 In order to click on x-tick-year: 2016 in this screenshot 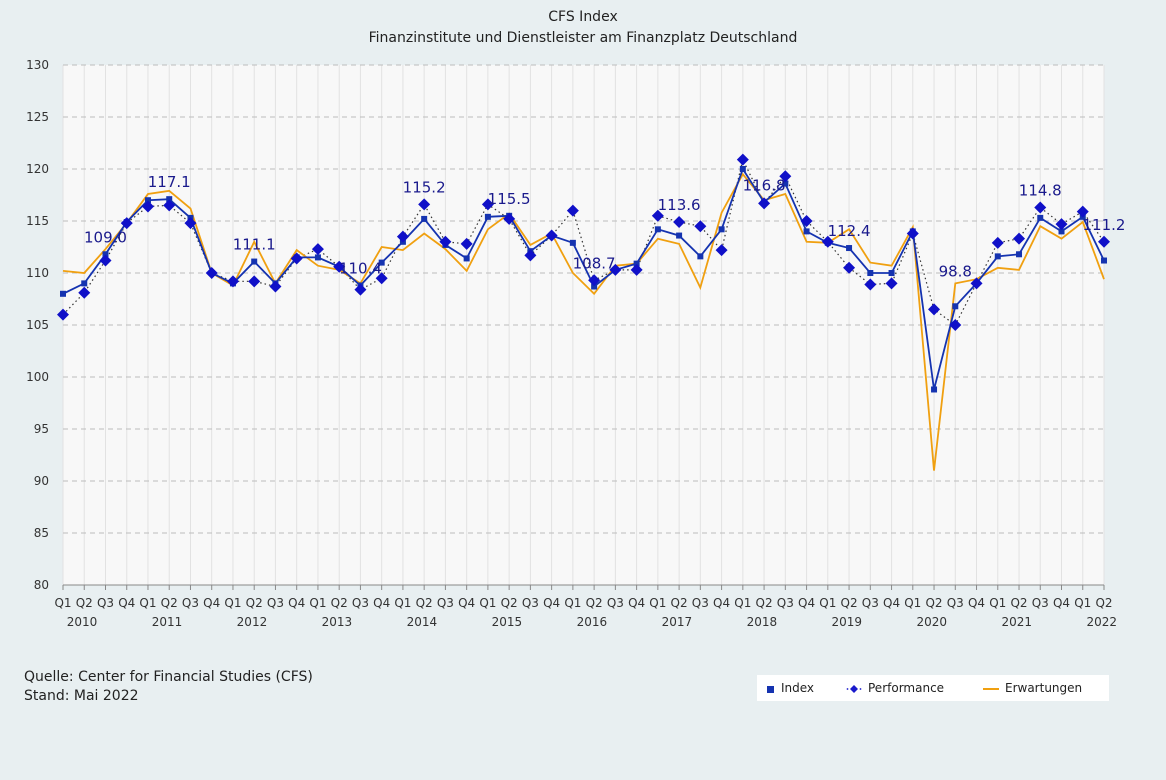, I will do `click(592, 622)`.